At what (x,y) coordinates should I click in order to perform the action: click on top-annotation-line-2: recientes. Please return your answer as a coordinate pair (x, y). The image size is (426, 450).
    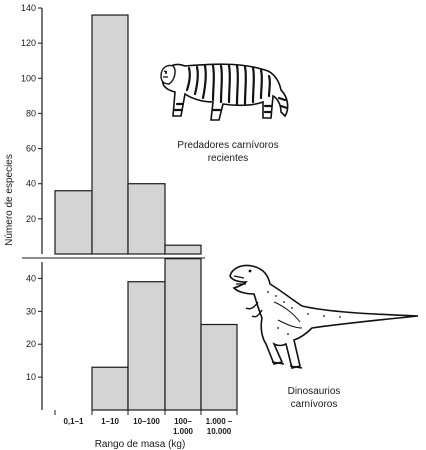
    Looking at the image, I should click on (228, 158).